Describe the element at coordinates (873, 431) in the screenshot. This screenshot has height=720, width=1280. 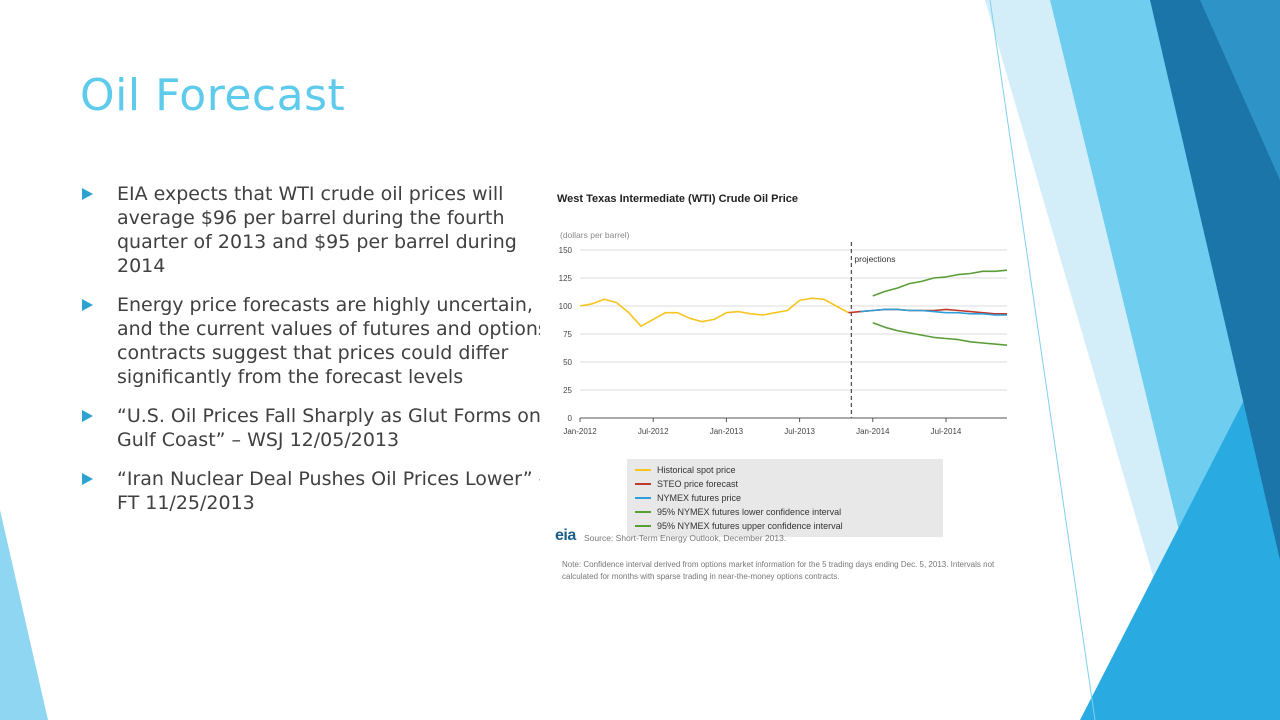
I see `x-tick-label: Jan-2014` at that location.